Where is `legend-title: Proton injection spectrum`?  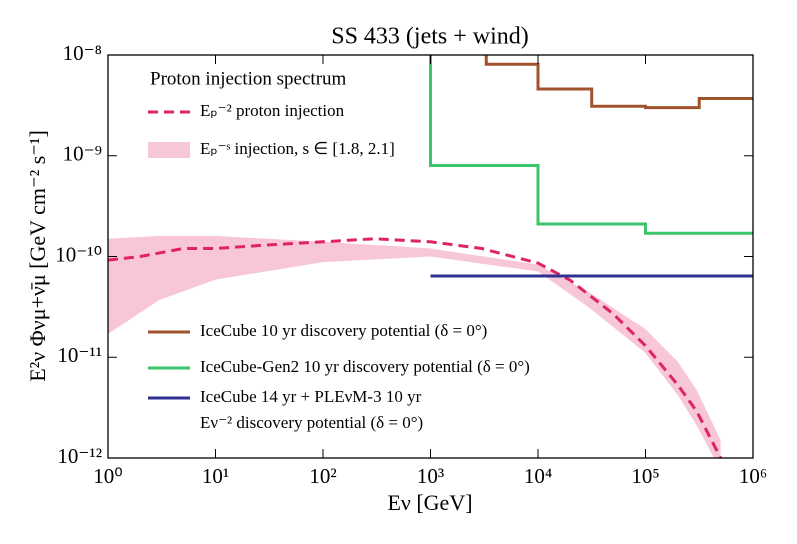 legend-title: Proton injection spectrum is located at coordinates (248, 78).